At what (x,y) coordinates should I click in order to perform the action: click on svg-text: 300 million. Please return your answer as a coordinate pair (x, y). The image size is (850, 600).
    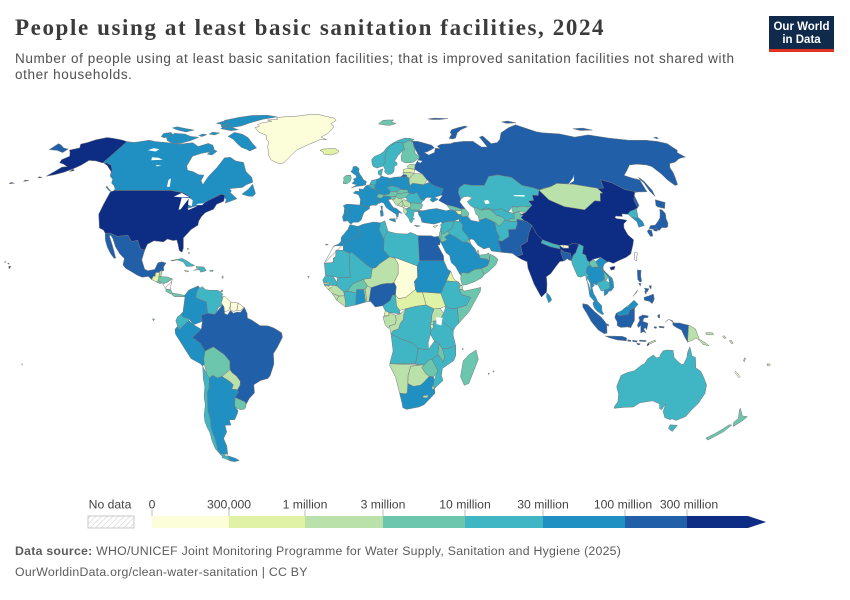
    Looking at the image, I should click on (689, 505).